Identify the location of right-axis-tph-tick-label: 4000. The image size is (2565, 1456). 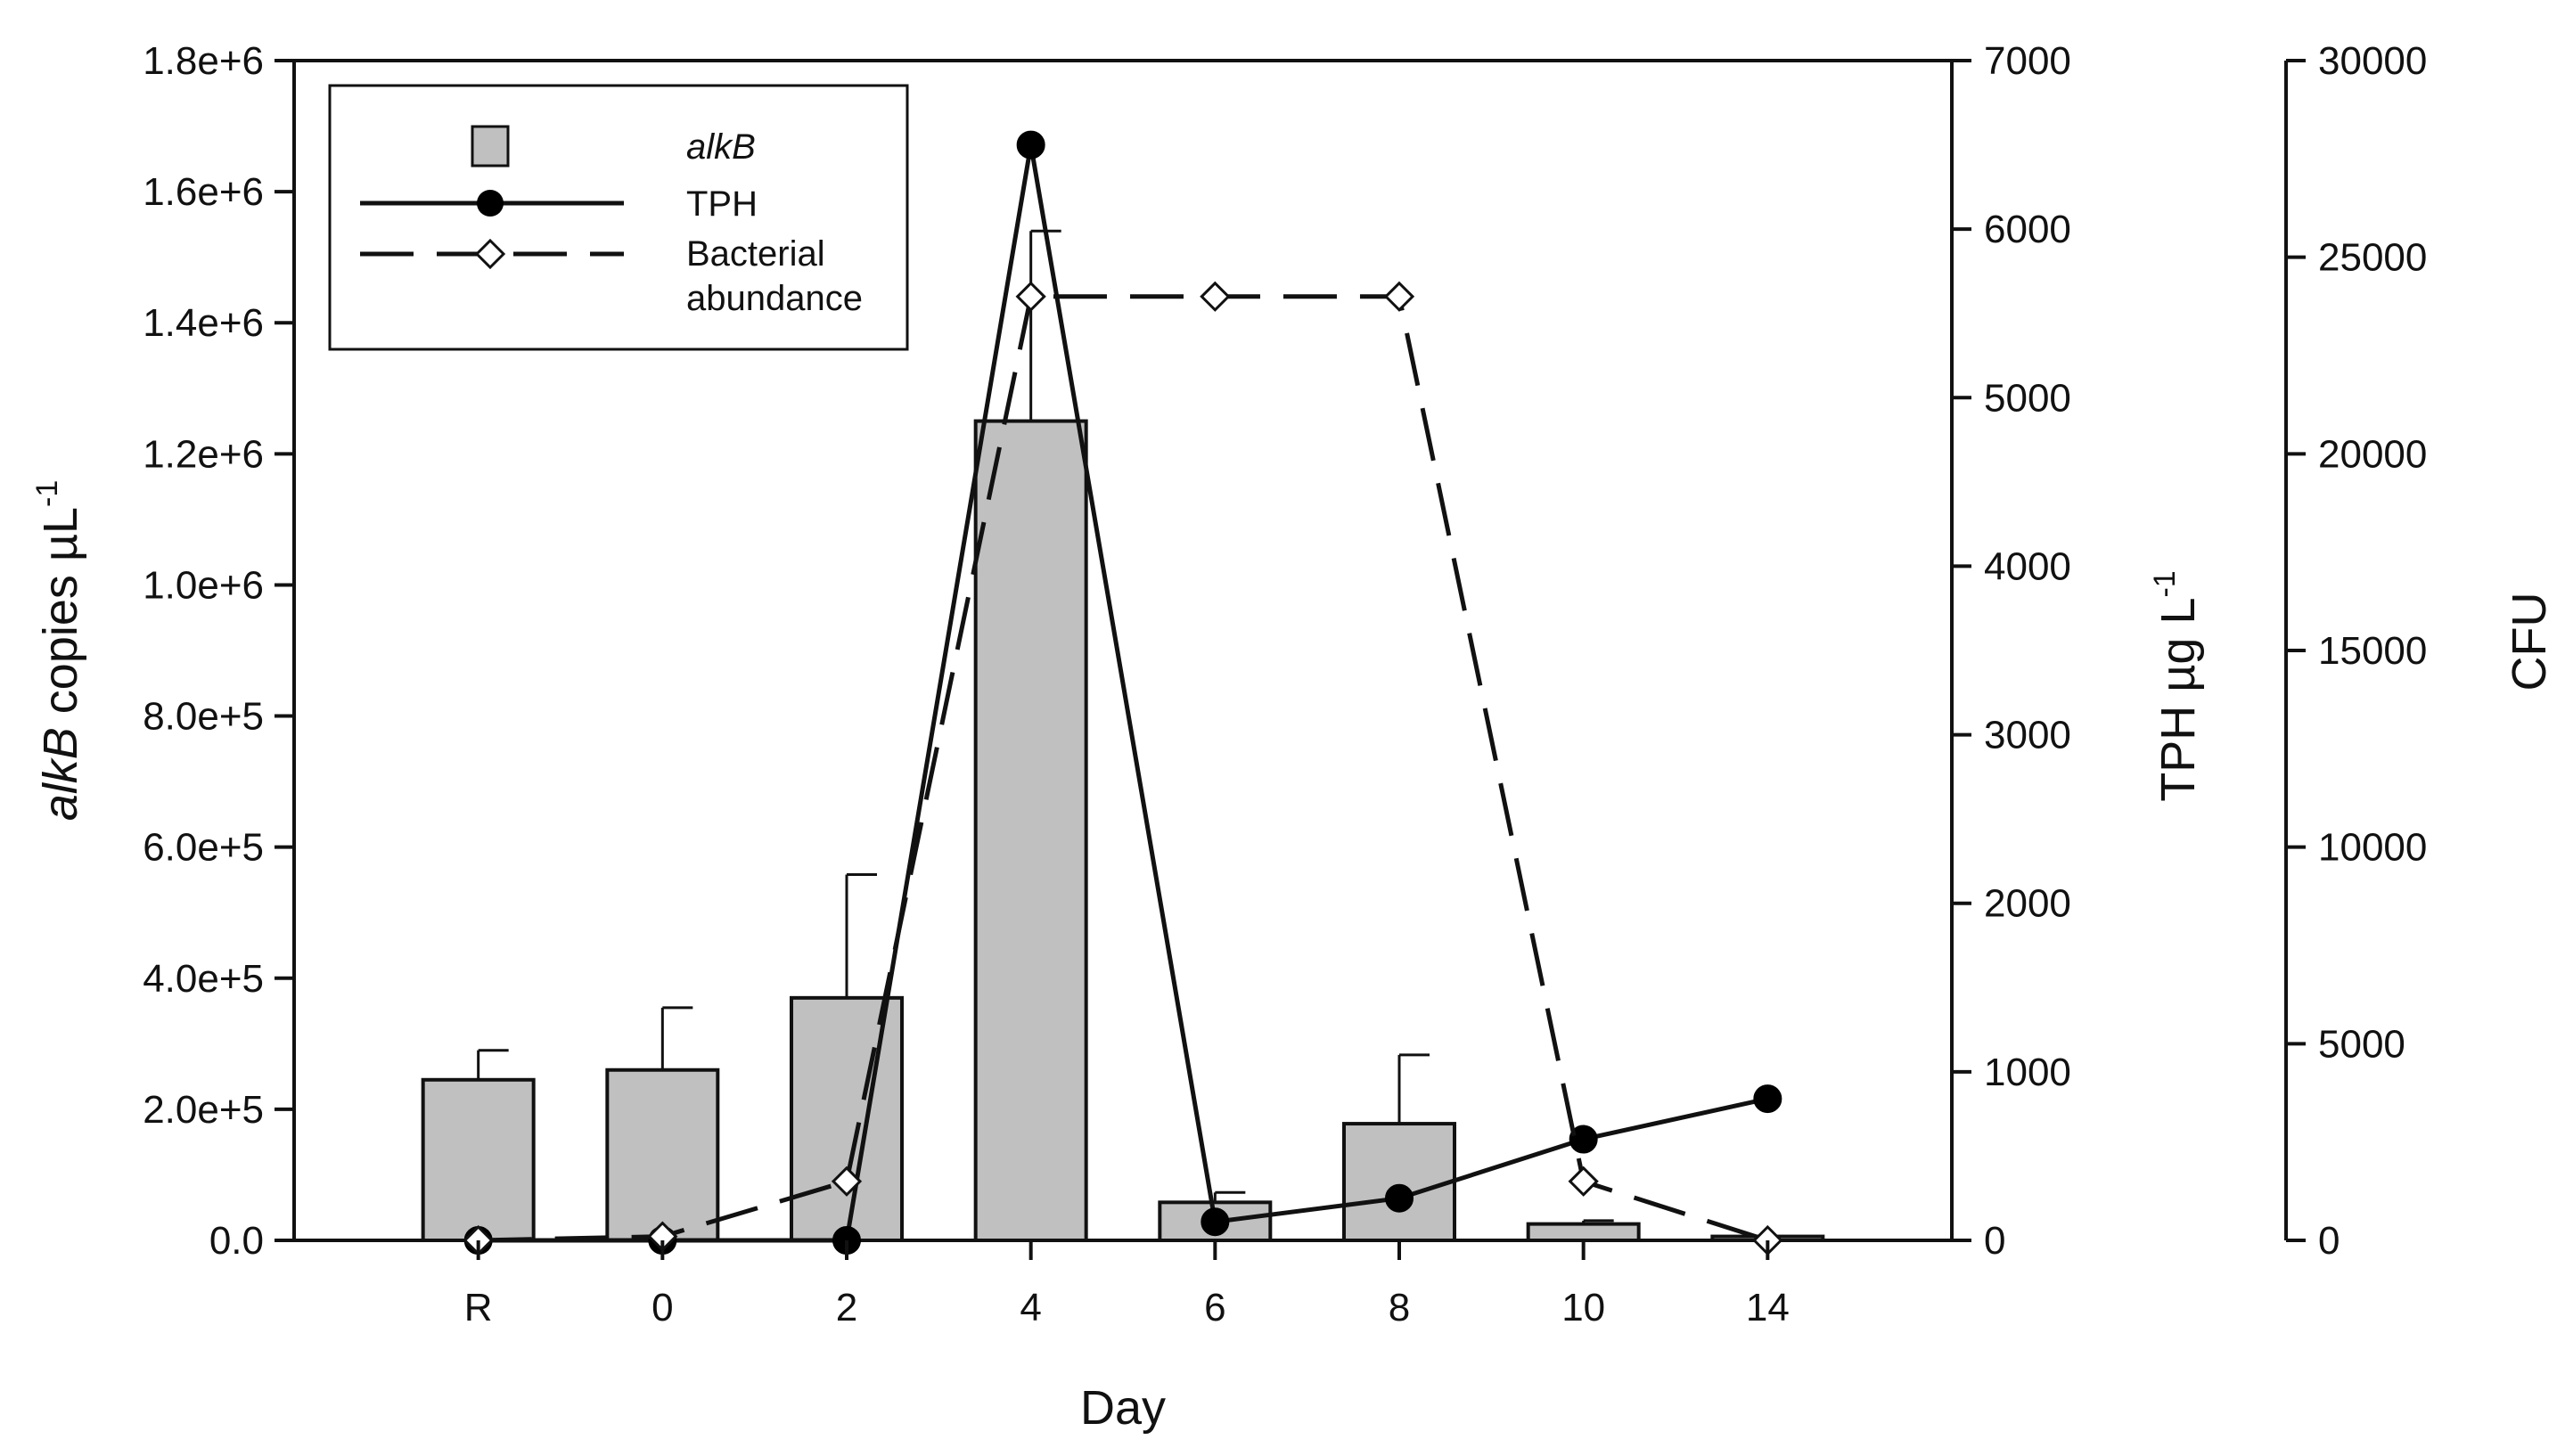
(2027, 566).